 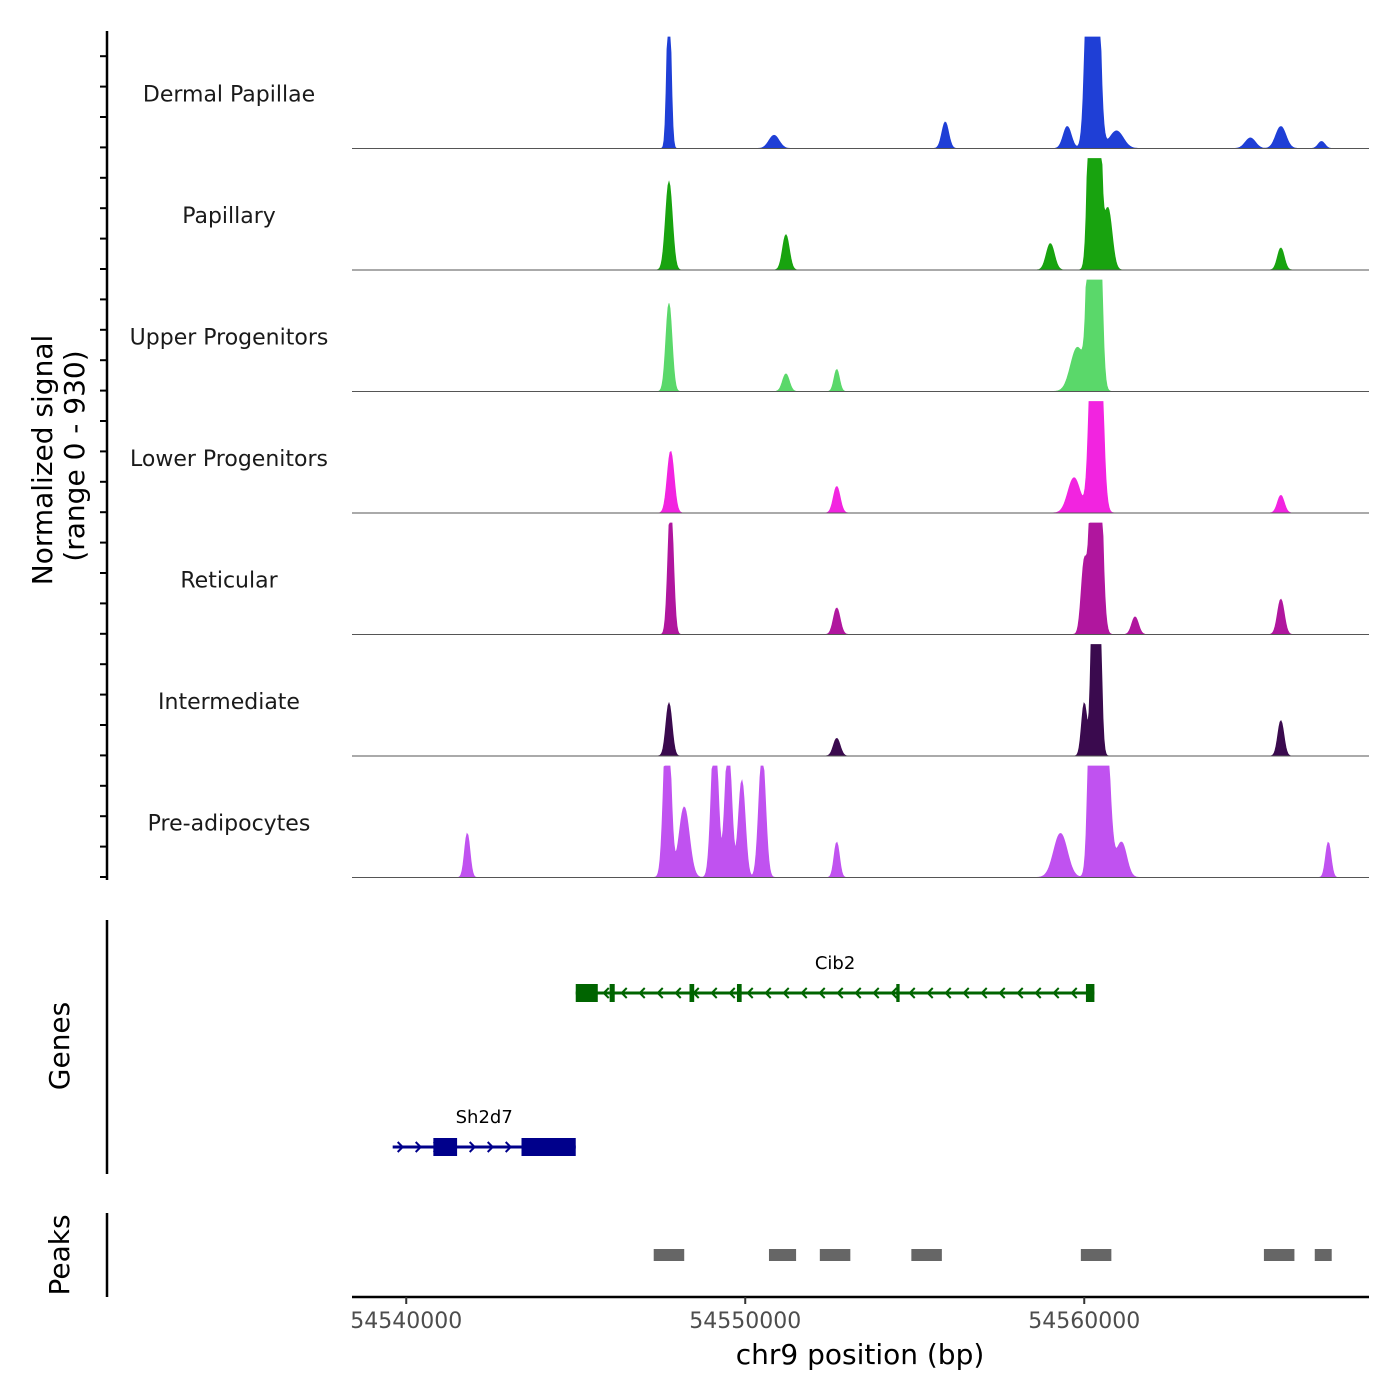 What do you see at coordinates (42, 460) in the screenshot?
I see `coverage-y-label-line1: Normalized signal` at bounding box center [42, 460].